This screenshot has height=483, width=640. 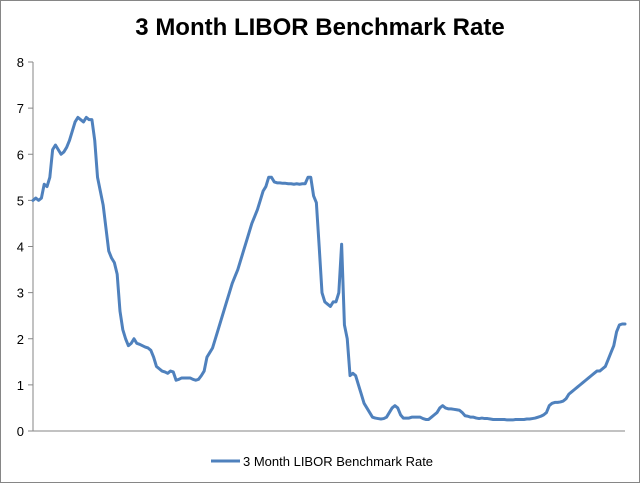 I want to click on y-axis: 0 1 2 3 4 5 6 7 8, so click(x=25, y=247).